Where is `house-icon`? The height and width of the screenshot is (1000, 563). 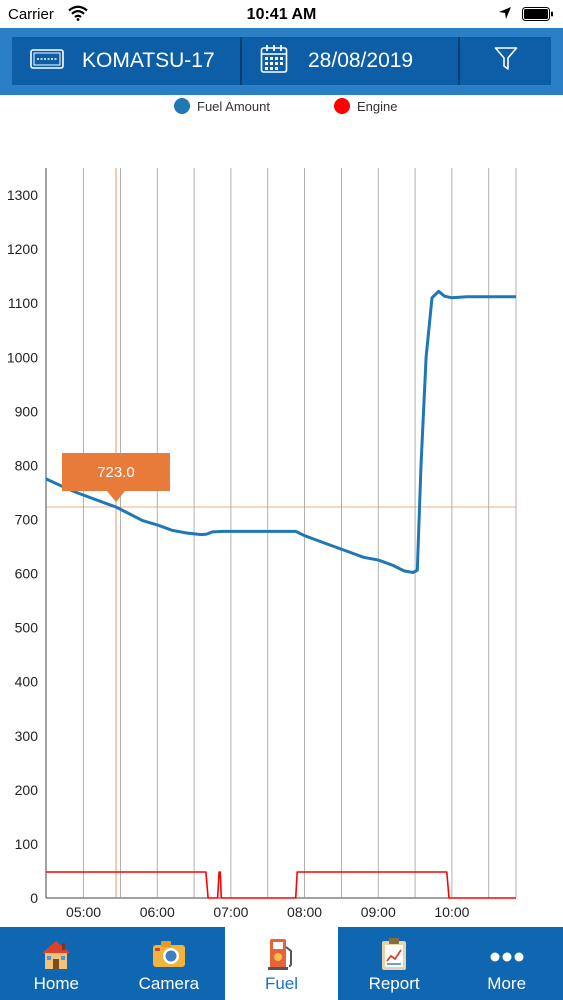 house-icon is located at coordinates (56, 954).